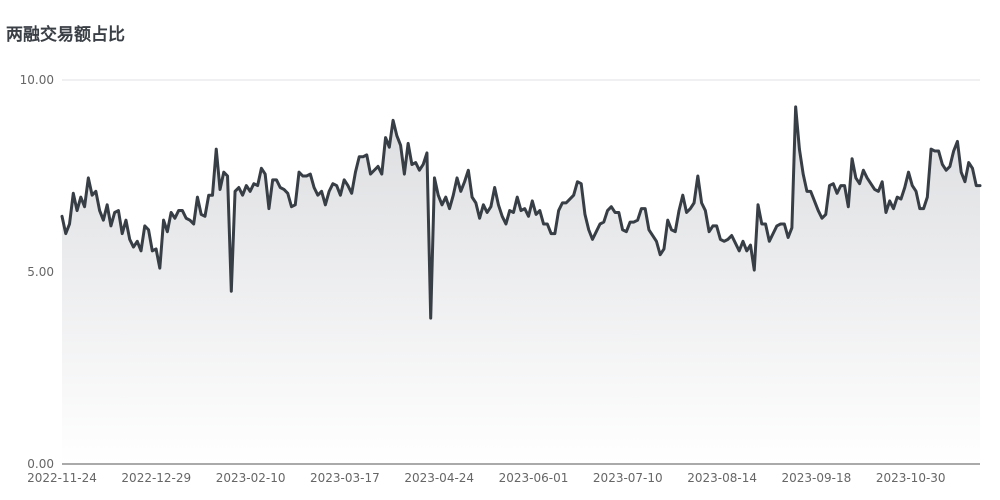 The width and height of the screenshot is (1000, 500). What do you see at coordinates (40, 272) in the screenshot?
I see `y-tick-label: 5.00` at bounding box center [40, 272].